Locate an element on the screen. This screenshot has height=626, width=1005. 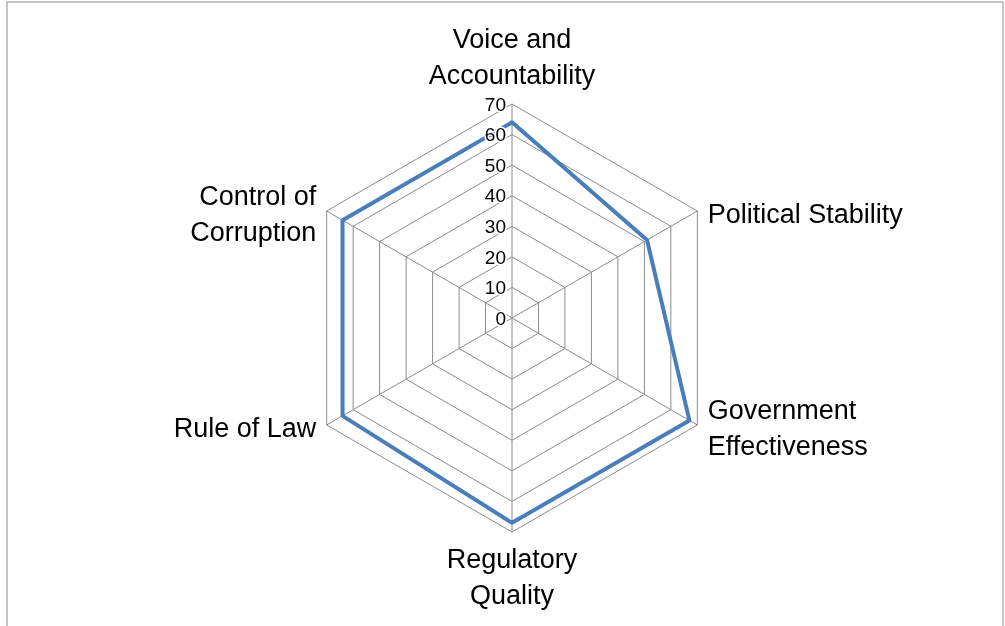
y-tick-label: 0 is located at coordinates (500, 318).